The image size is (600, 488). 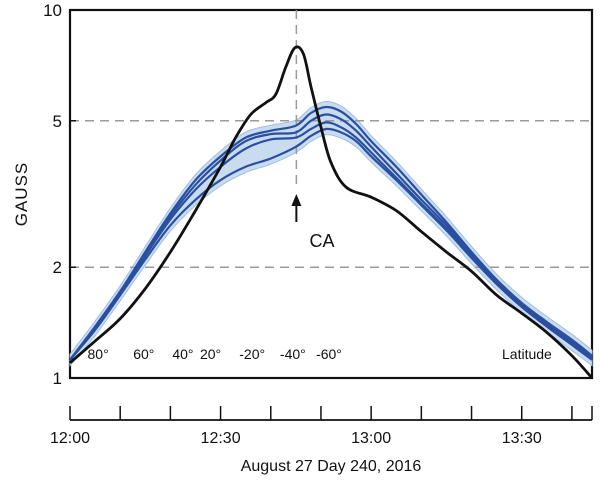 What do you see at coordinates (57, 267) in the screenshot?
I see `y-tick-label: 2` at bounding box center [57, 267].